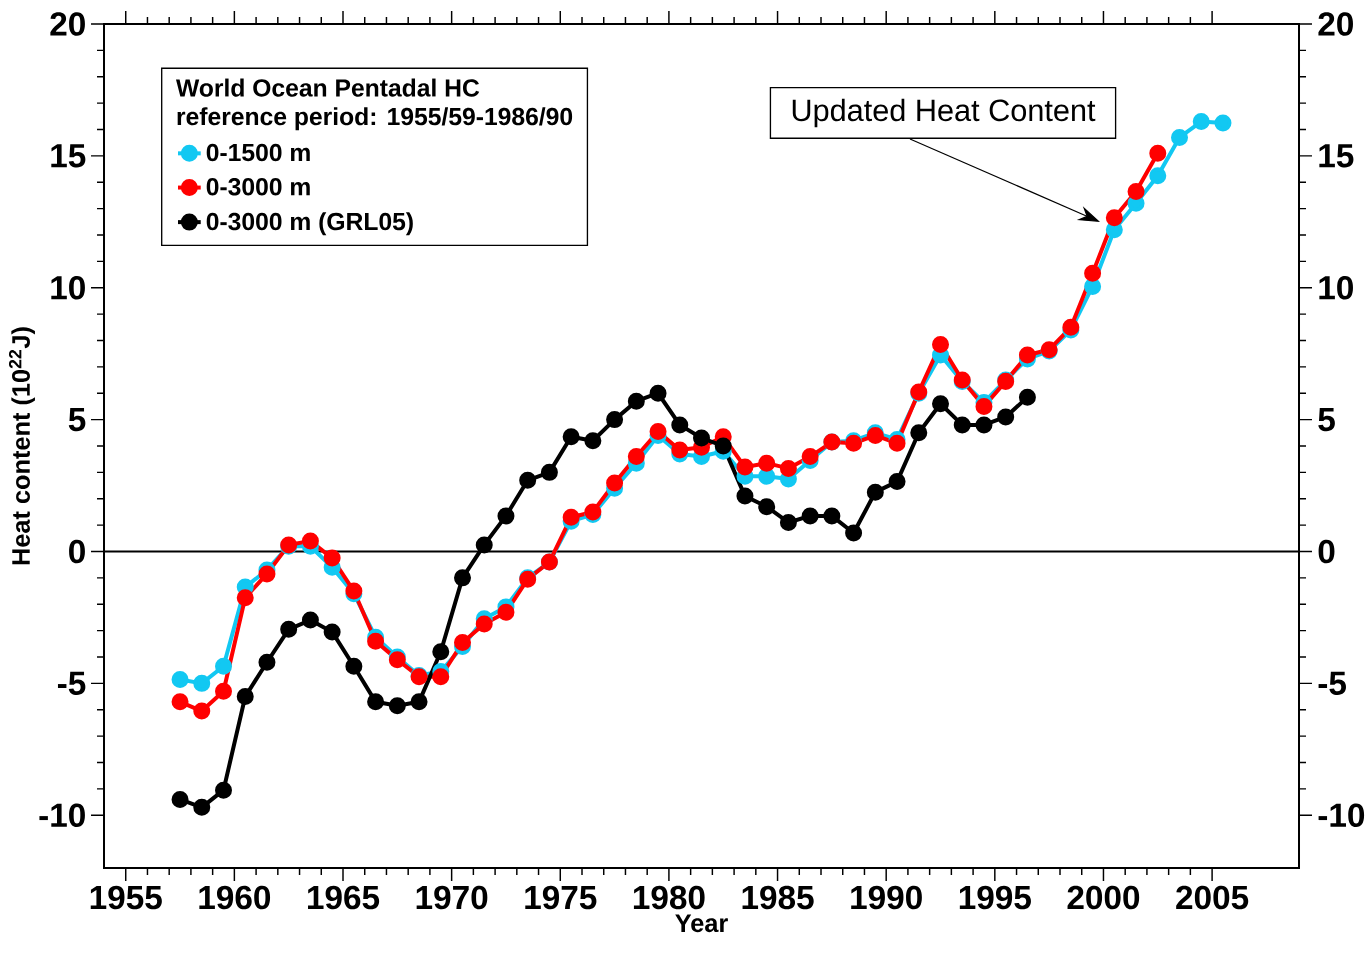 This screenshot has height=953, width=1369. I want to click on legend-label: 0-3000 m, so click(258, 186).